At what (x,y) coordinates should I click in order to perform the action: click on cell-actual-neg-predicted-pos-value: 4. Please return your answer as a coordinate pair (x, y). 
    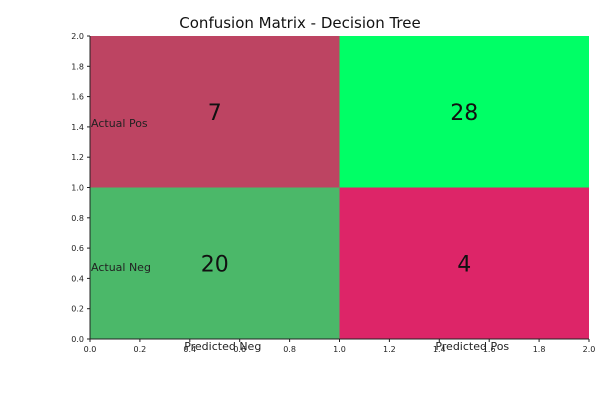
    Looking at the image, I should click on (464, 264).